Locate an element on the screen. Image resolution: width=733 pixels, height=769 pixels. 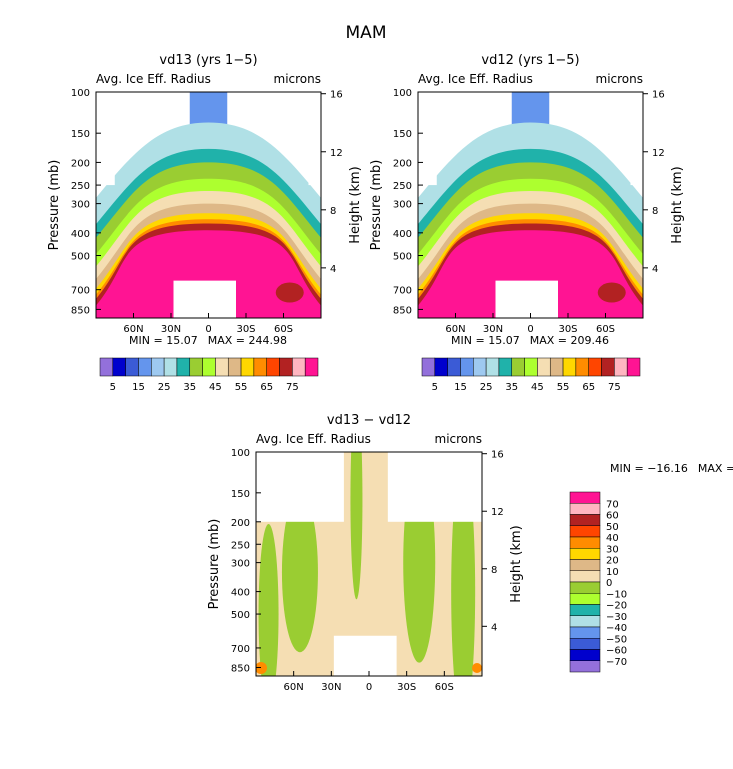
max-value: 209.46 is located at coordinates (589, 340).